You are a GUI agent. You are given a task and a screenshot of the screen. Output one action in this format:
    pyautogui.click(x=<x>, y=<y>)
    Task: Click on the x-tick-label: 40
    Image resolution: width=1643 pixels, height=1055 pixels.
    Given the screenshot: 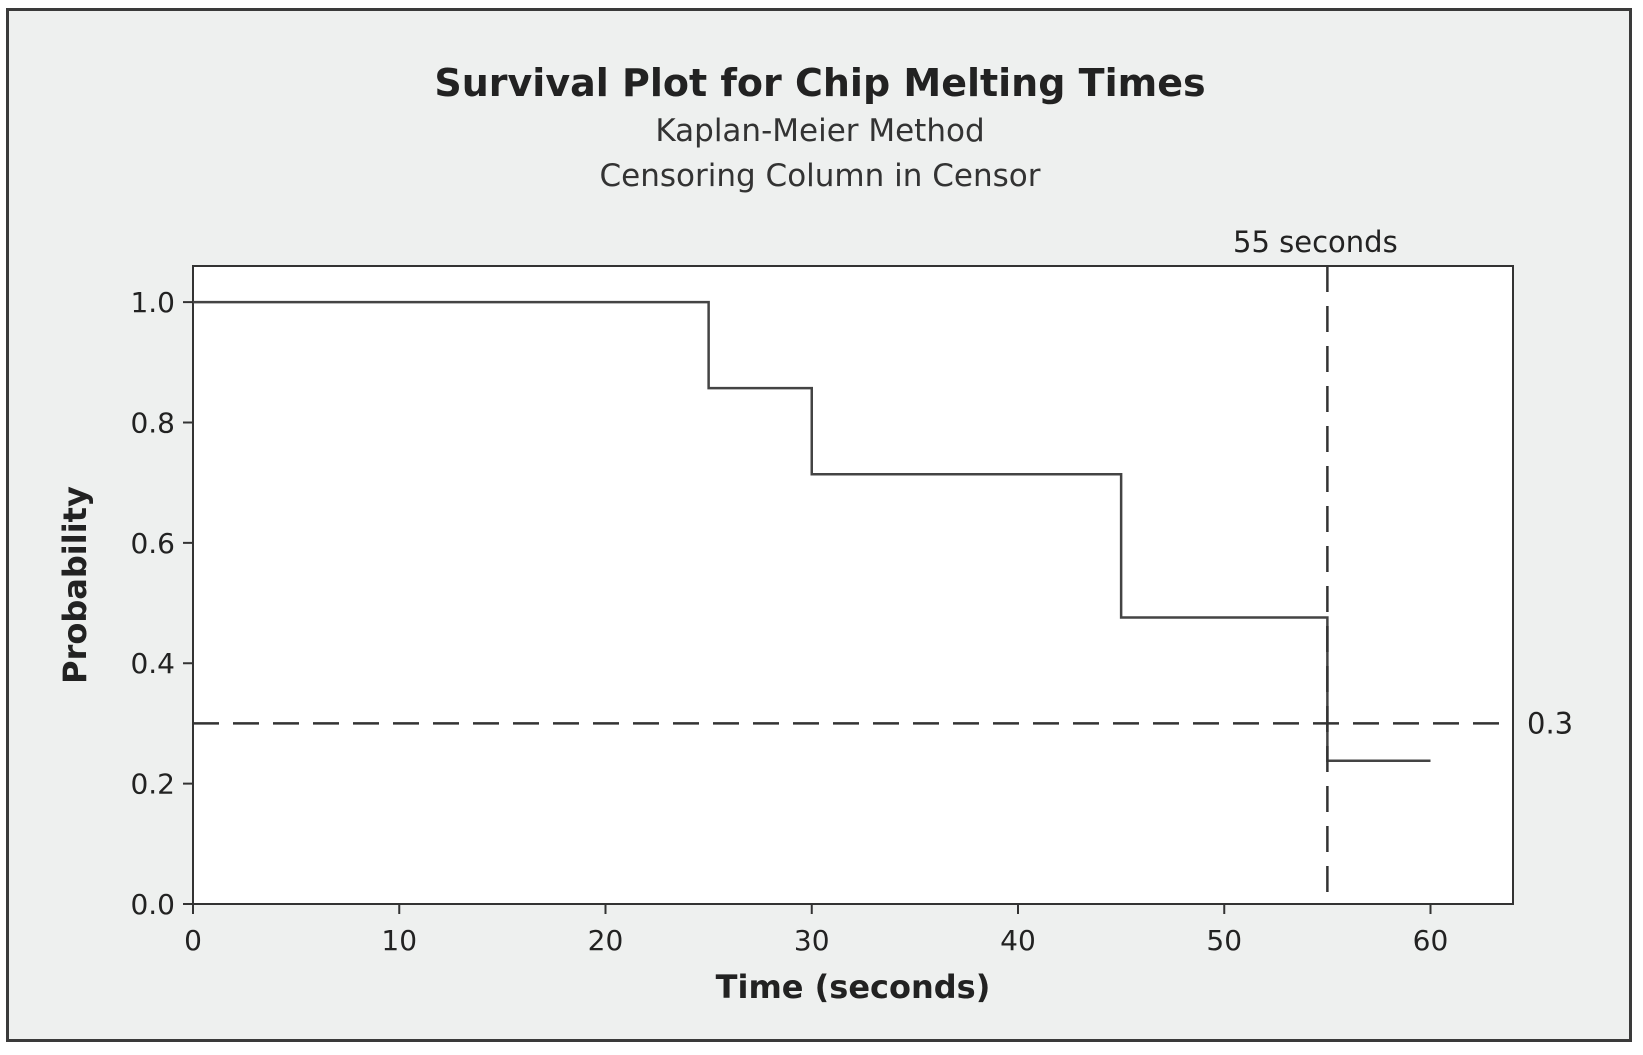 What is the action you would take?
    pyautogui.click(x=1018, y=940)
    